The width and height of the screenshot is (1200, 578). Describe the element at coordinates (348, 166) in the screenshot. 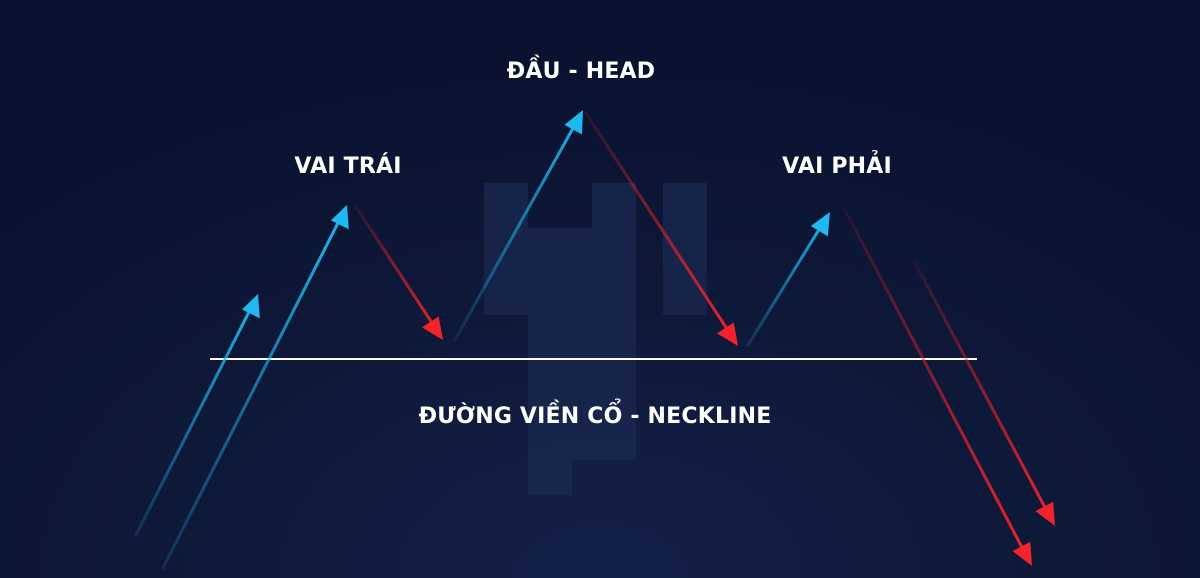

I see `left-shoulder-label: VAI TRÁI` at that location.